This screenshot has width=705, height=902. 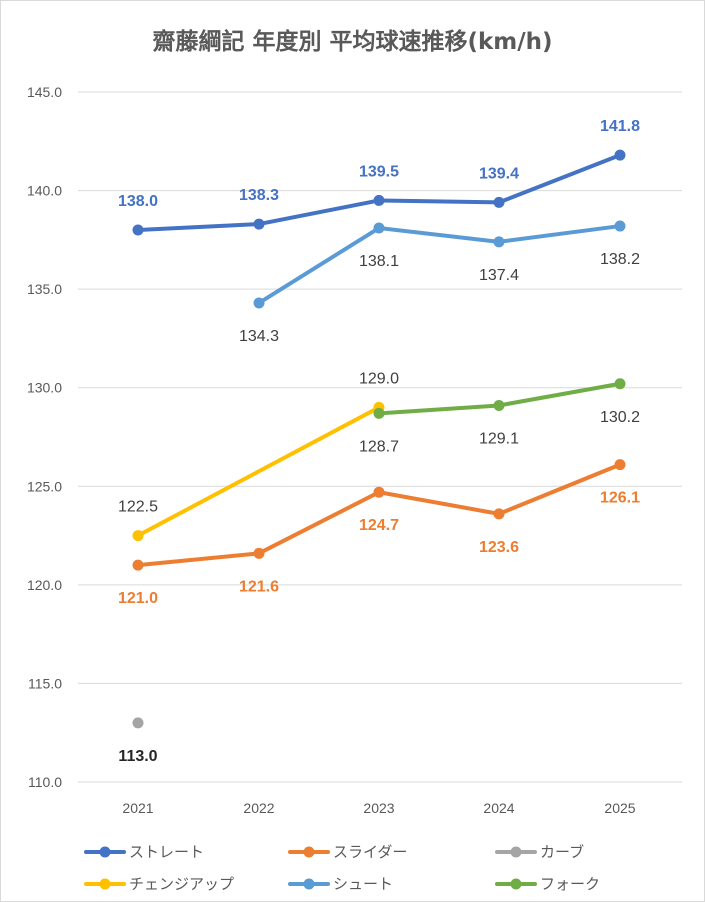 I want to click on series-5-data-label: 129.1, so click(x=499, y=438).